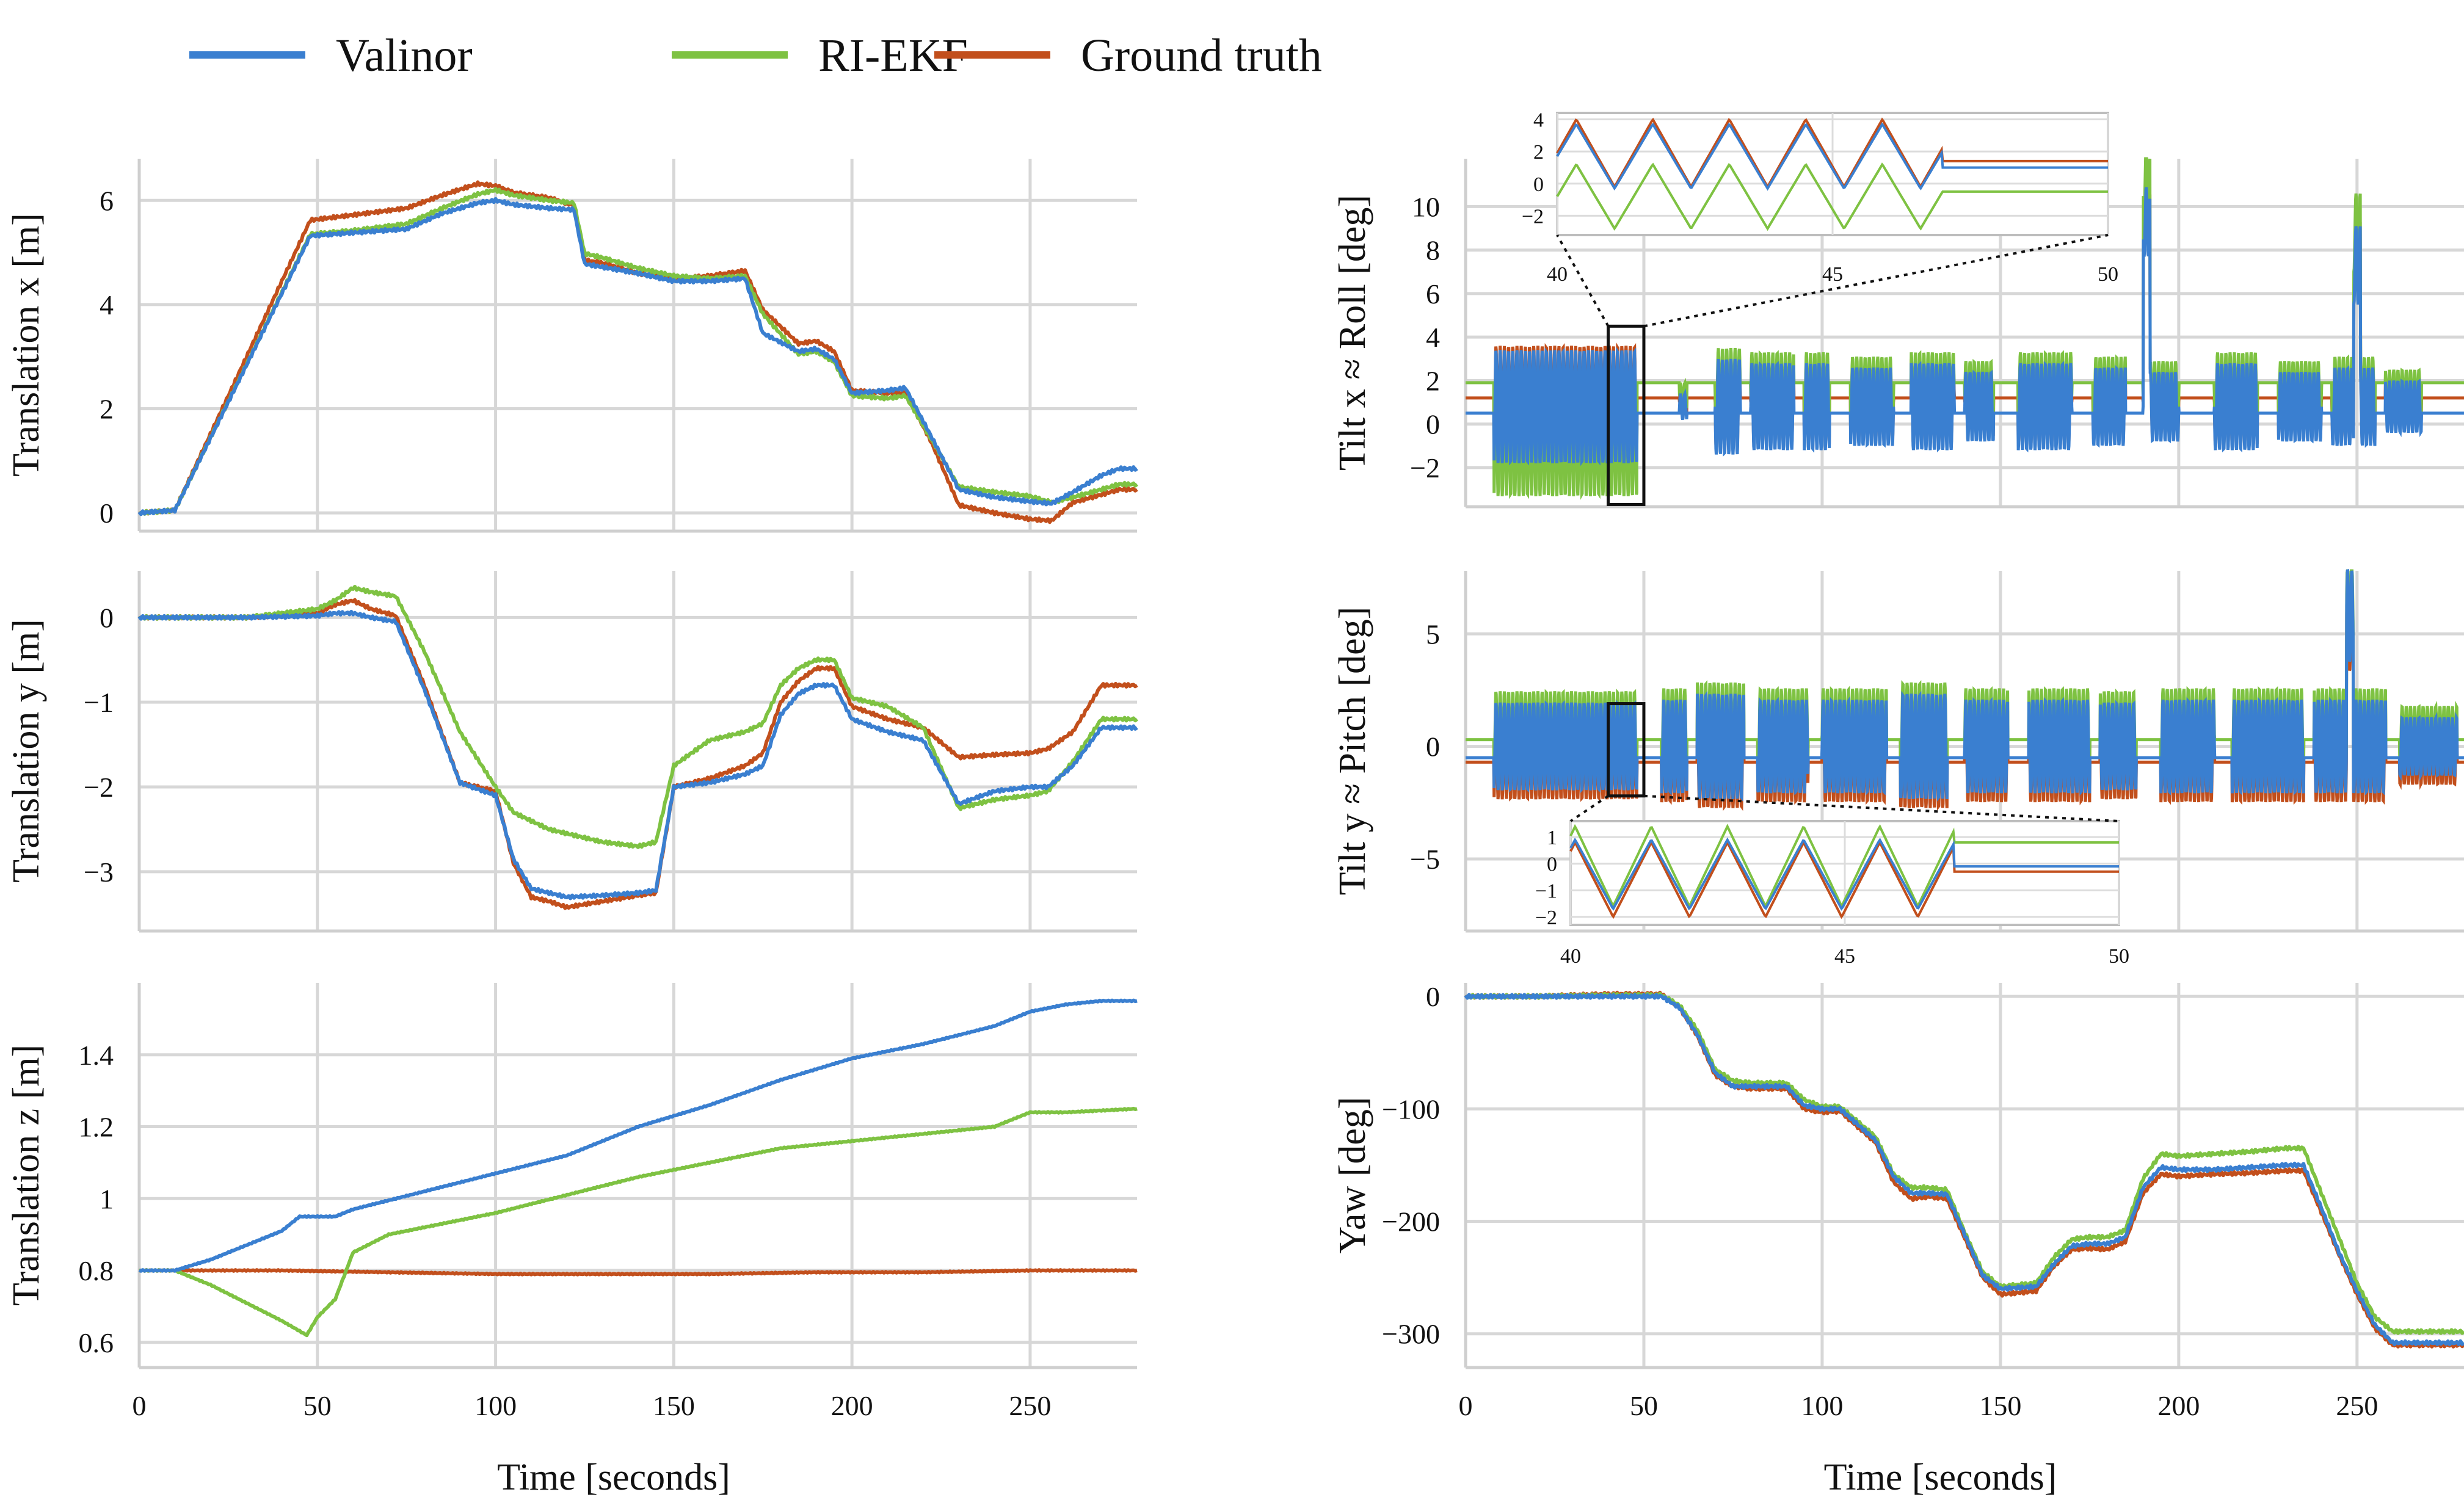 The height and width of the screenshot is (1500, 2464). What do you see at coordinates (99, 702) in the screenshot?
I see `ty-ytick-label: −1` at bounding box center [99, 702].